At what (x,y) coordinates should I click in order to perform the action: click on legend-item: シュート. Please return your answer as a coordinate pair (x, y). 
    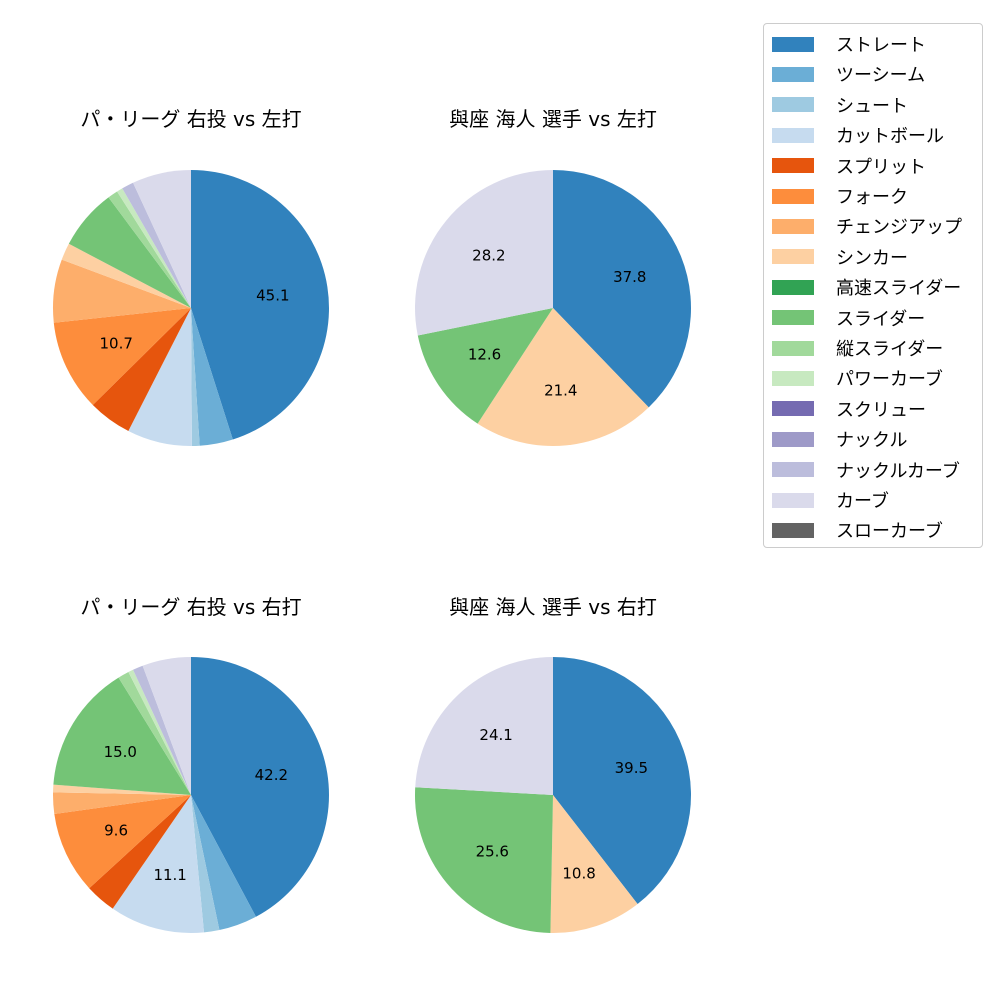
    Looking at the image, I should click on (840, 105).